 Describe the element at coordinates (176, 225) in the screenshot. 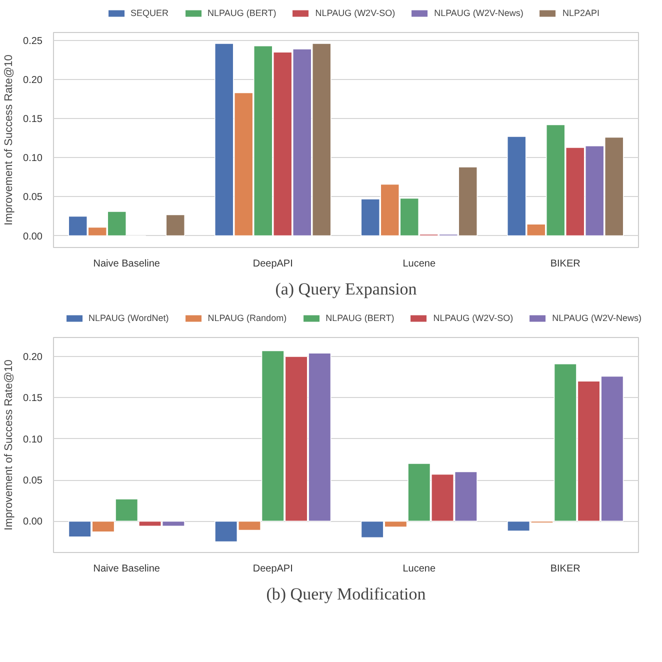

I see `bar` at that location.